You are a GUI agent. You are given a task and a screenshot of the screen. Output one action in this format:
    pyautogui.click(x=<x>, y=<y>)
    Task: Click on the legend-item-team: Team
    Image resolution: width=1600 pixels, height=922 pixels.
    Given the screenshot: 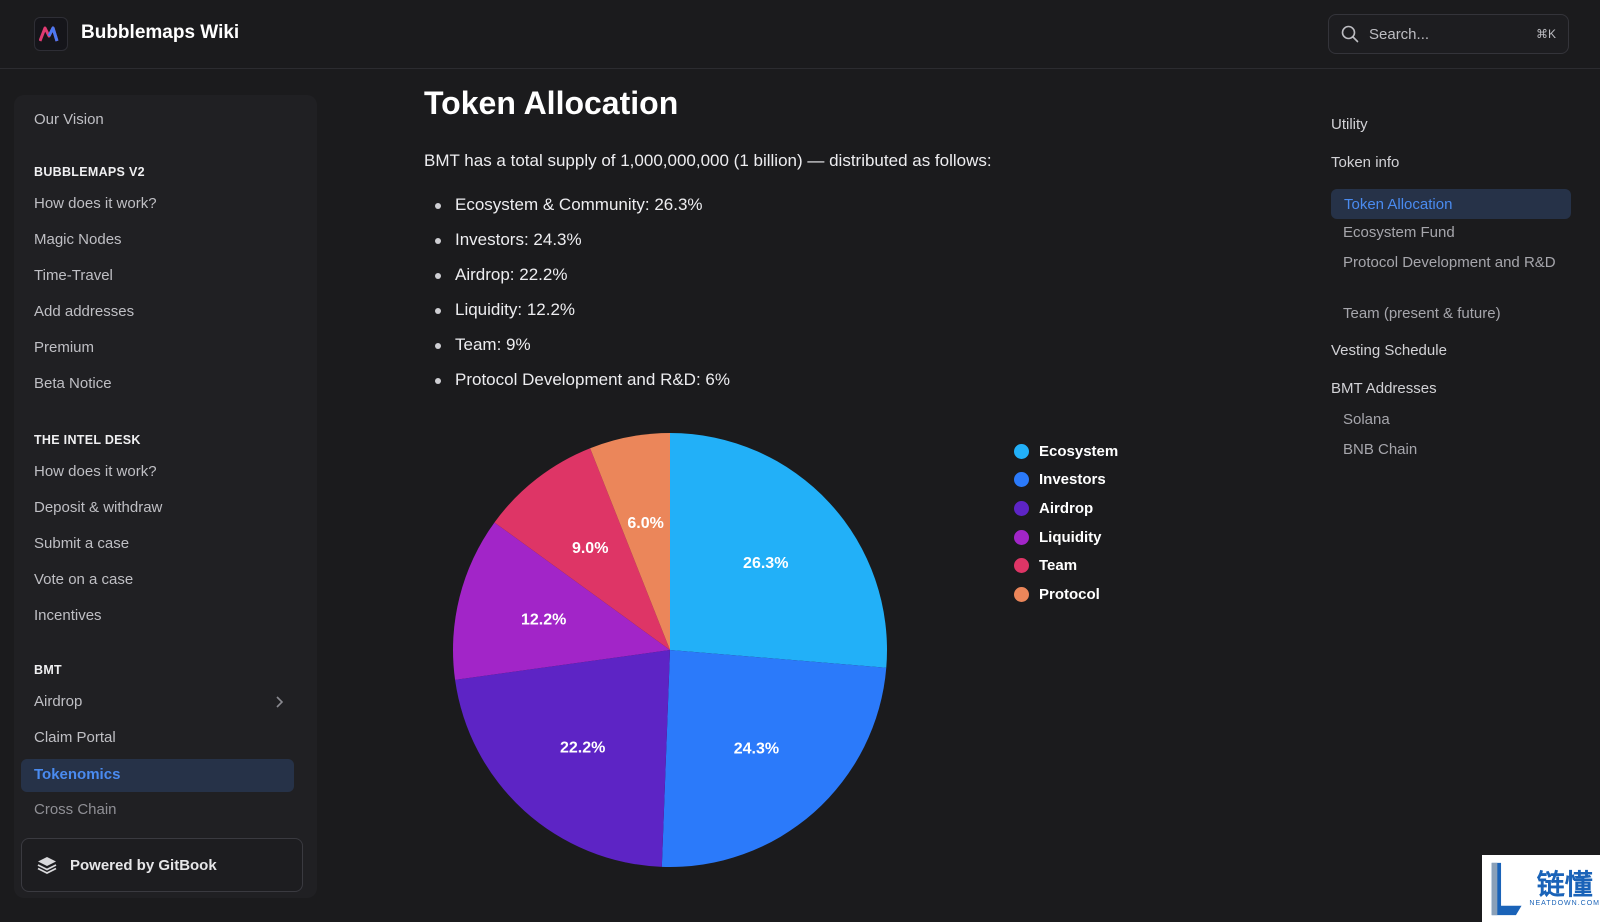 What is the action you would take?
    pyautogui.click(x=1066, y=565)
    